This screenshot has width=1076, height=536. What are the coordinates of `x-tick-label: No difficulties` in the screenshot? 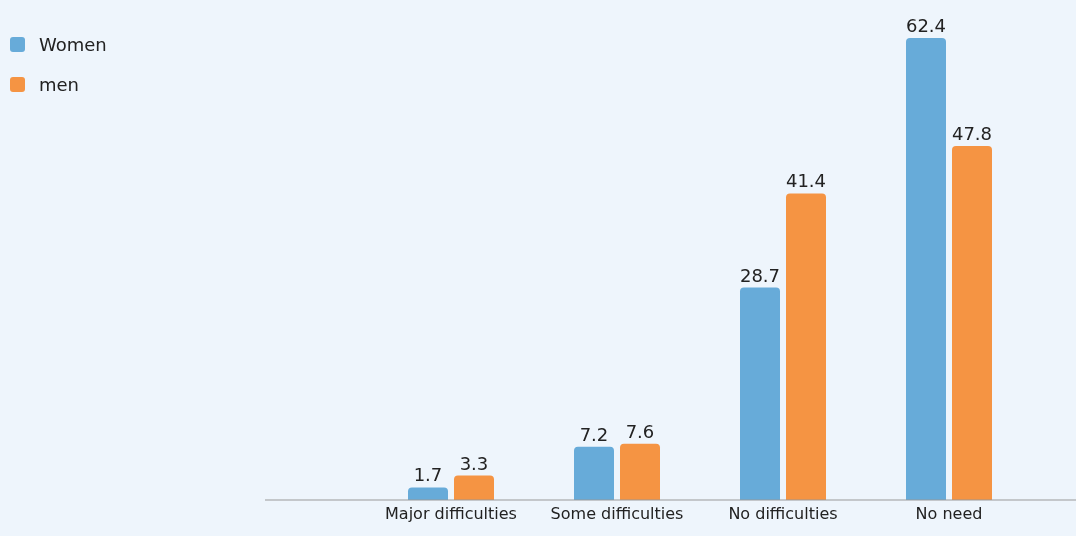 It's located at (783, 514).